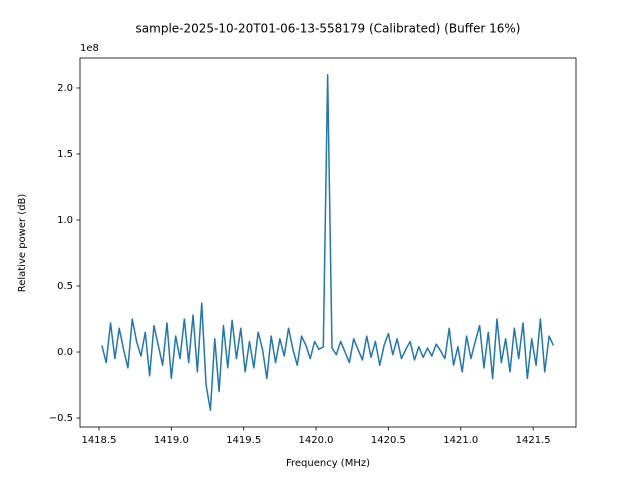 Image resolution: width=640 pixels, height=480 pixels. What do you see at coordinates (388, 440) in the screenshot?
I see `x-tick-label: 1420.5` at bounding box center [388, 440].